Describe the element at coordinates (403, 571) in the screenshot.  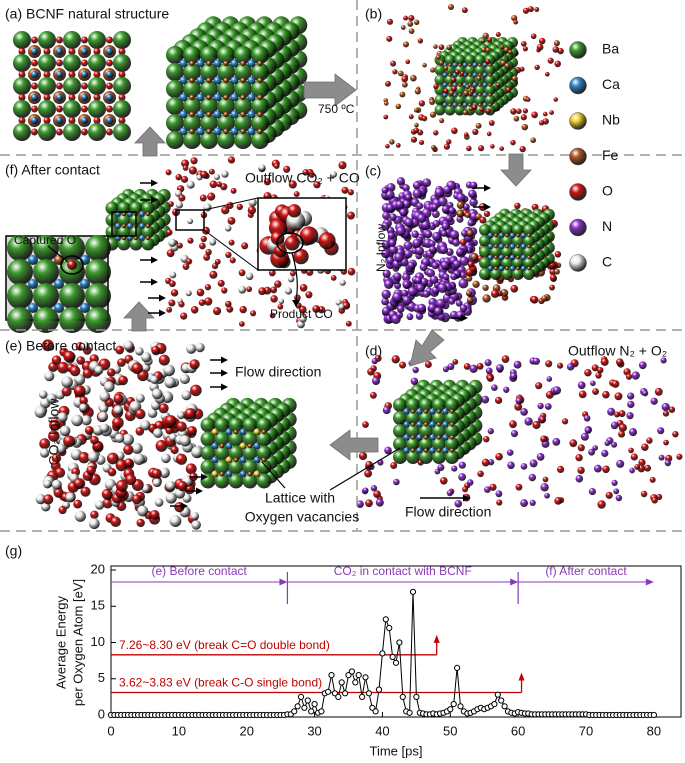
I see `phase-label: CO₂ in contact with BCNF` at that location.